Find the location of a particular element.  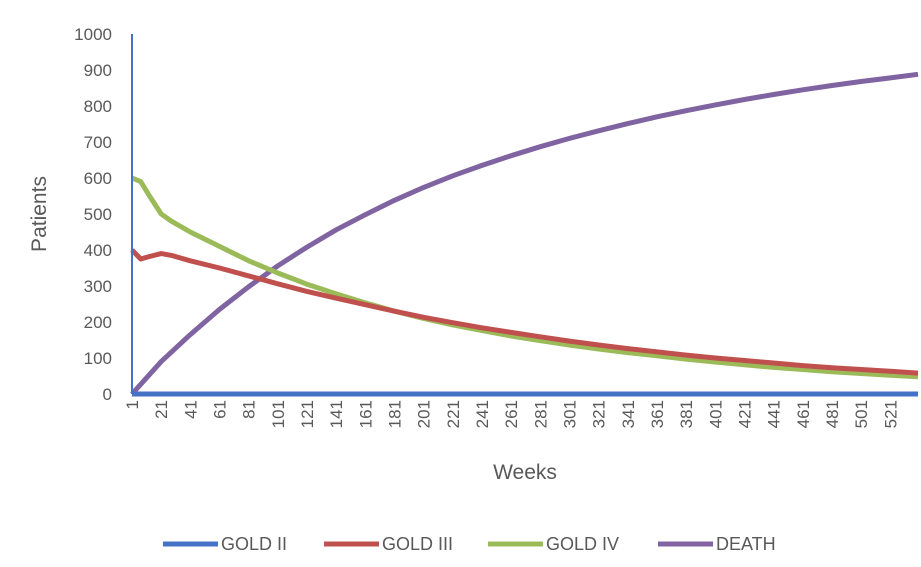

y-tick-label: 600 is located at coordinates (98, 178).